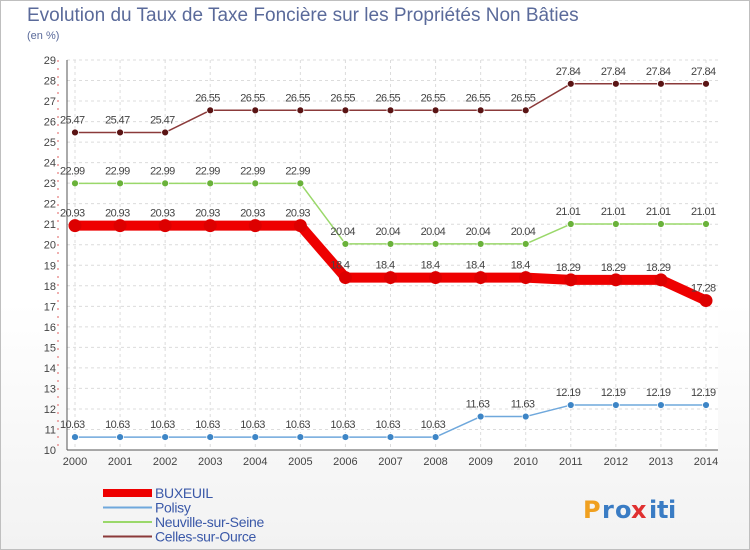 The width and height of the screenshot is (750, 550). Describe the element at coordinates (50, 164) in the screenshot. I see `y-tick-label: 24` at that location.